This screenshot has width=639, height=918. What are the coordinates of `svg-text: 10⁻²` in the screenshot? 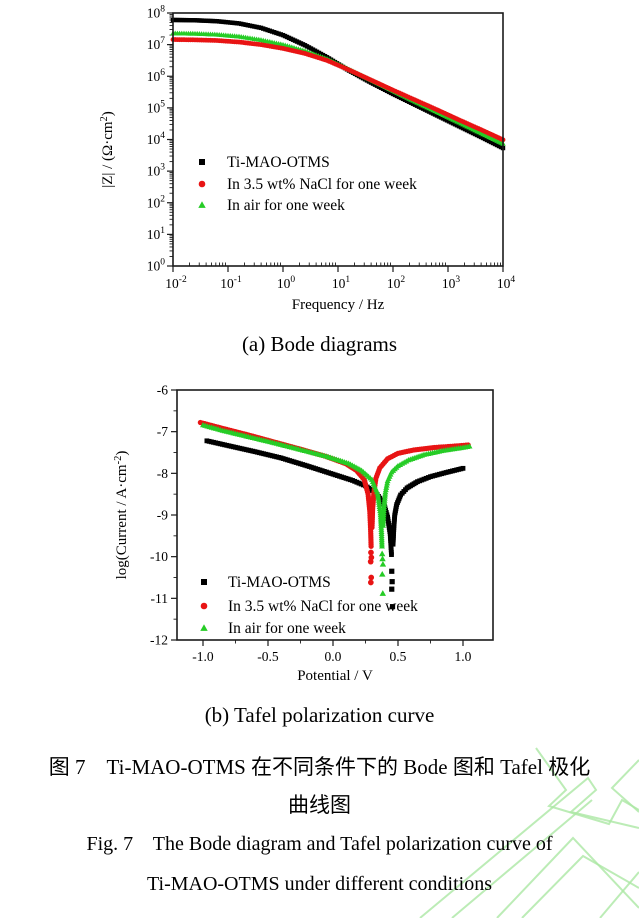 It's located at (176, 283).